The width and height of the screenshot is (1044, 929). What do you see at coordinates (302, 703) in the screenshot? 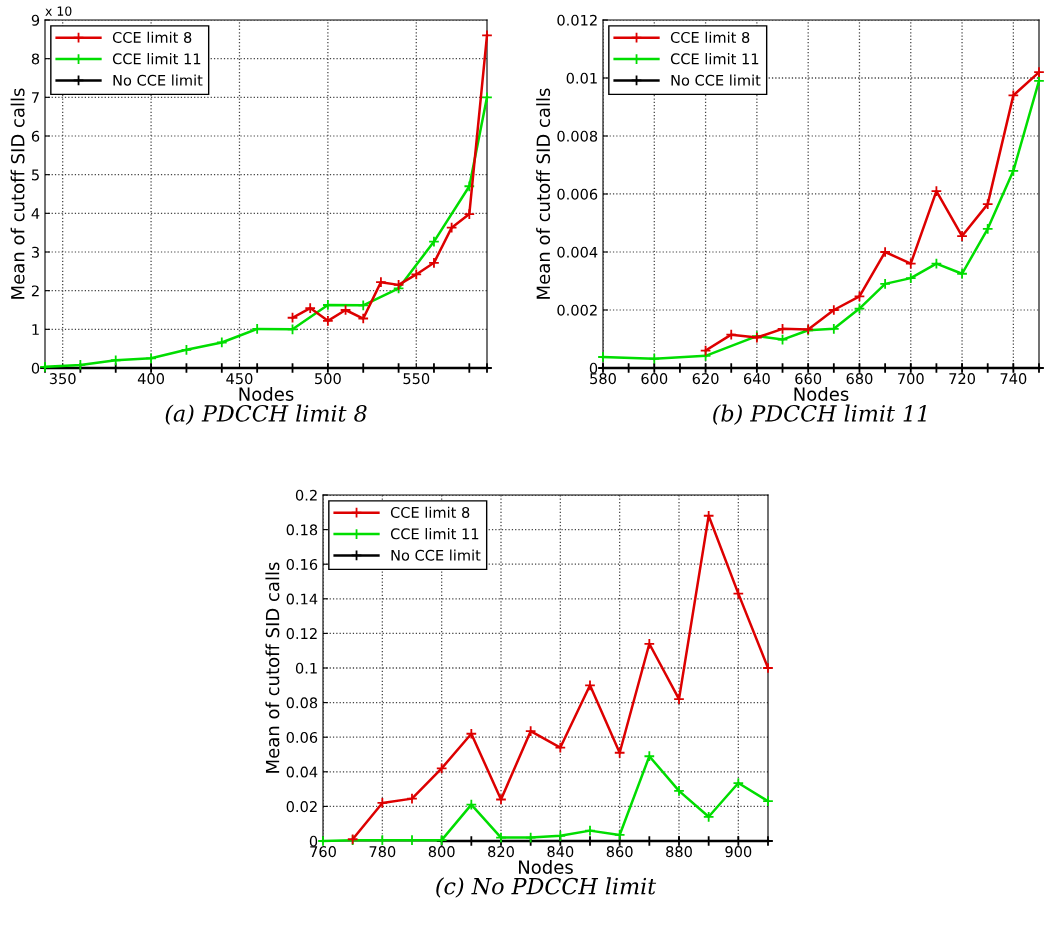
I see `y-tick-label: 0.08` at bounding box center [302, 703].